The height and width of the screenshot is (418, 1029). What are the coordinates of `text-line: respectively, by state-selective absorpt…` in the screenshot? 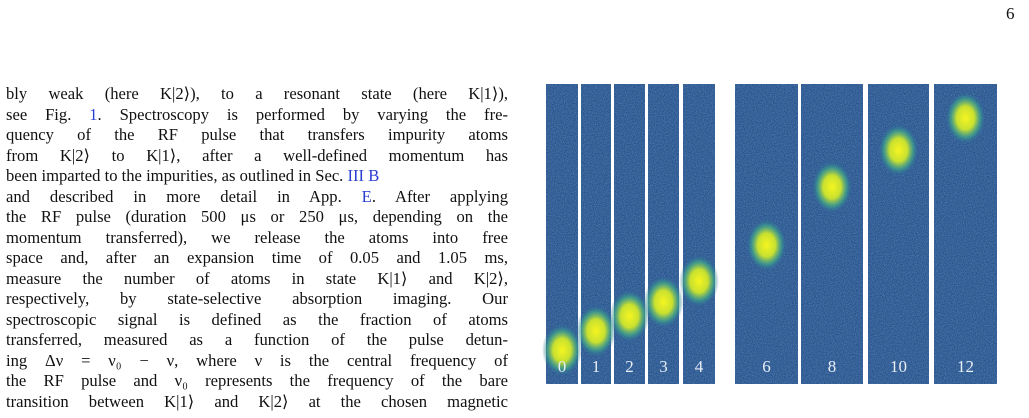 It's located at (257, 299).